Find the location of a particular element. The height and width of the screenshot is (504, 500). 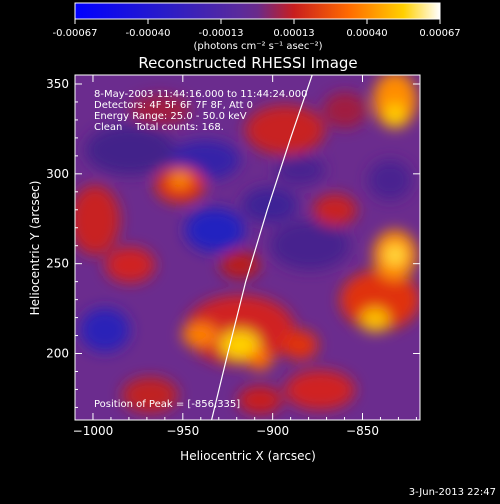

x-tick-label: −900 is located at coordinates (272, 431).